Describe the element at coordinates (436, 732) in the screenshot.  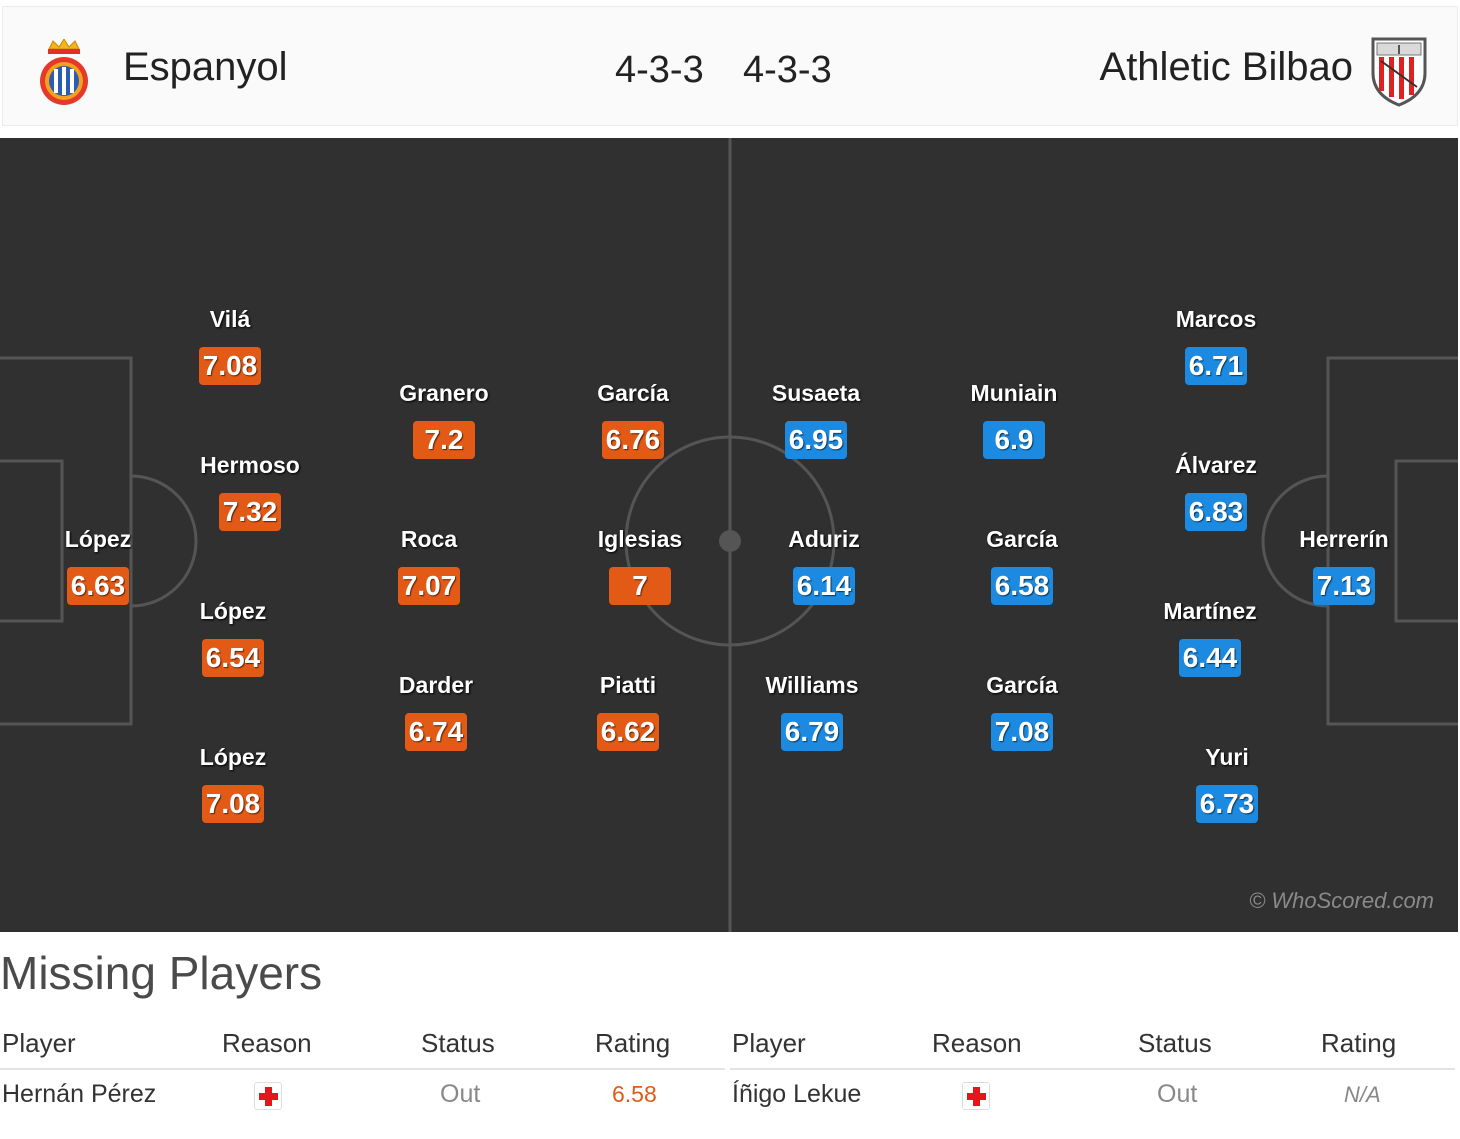
I see `player-rating: 6.74` at that location.